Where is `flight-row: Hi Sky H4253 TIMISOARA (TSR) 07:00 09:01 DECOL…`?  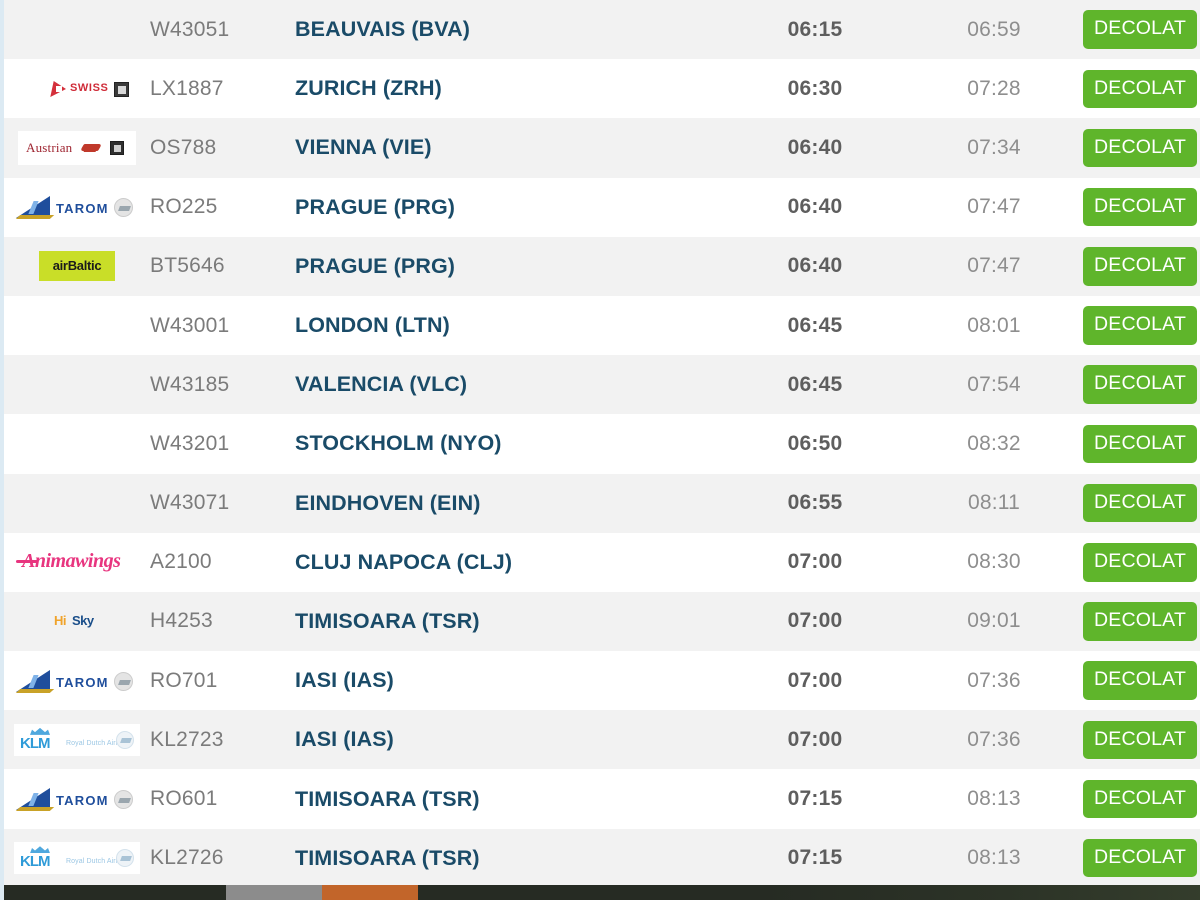 flight-row: Hi Sky H4253 TIMISOARA (TSR) 07:00 09:01 DECOL… is located at coordinates (602, 621).